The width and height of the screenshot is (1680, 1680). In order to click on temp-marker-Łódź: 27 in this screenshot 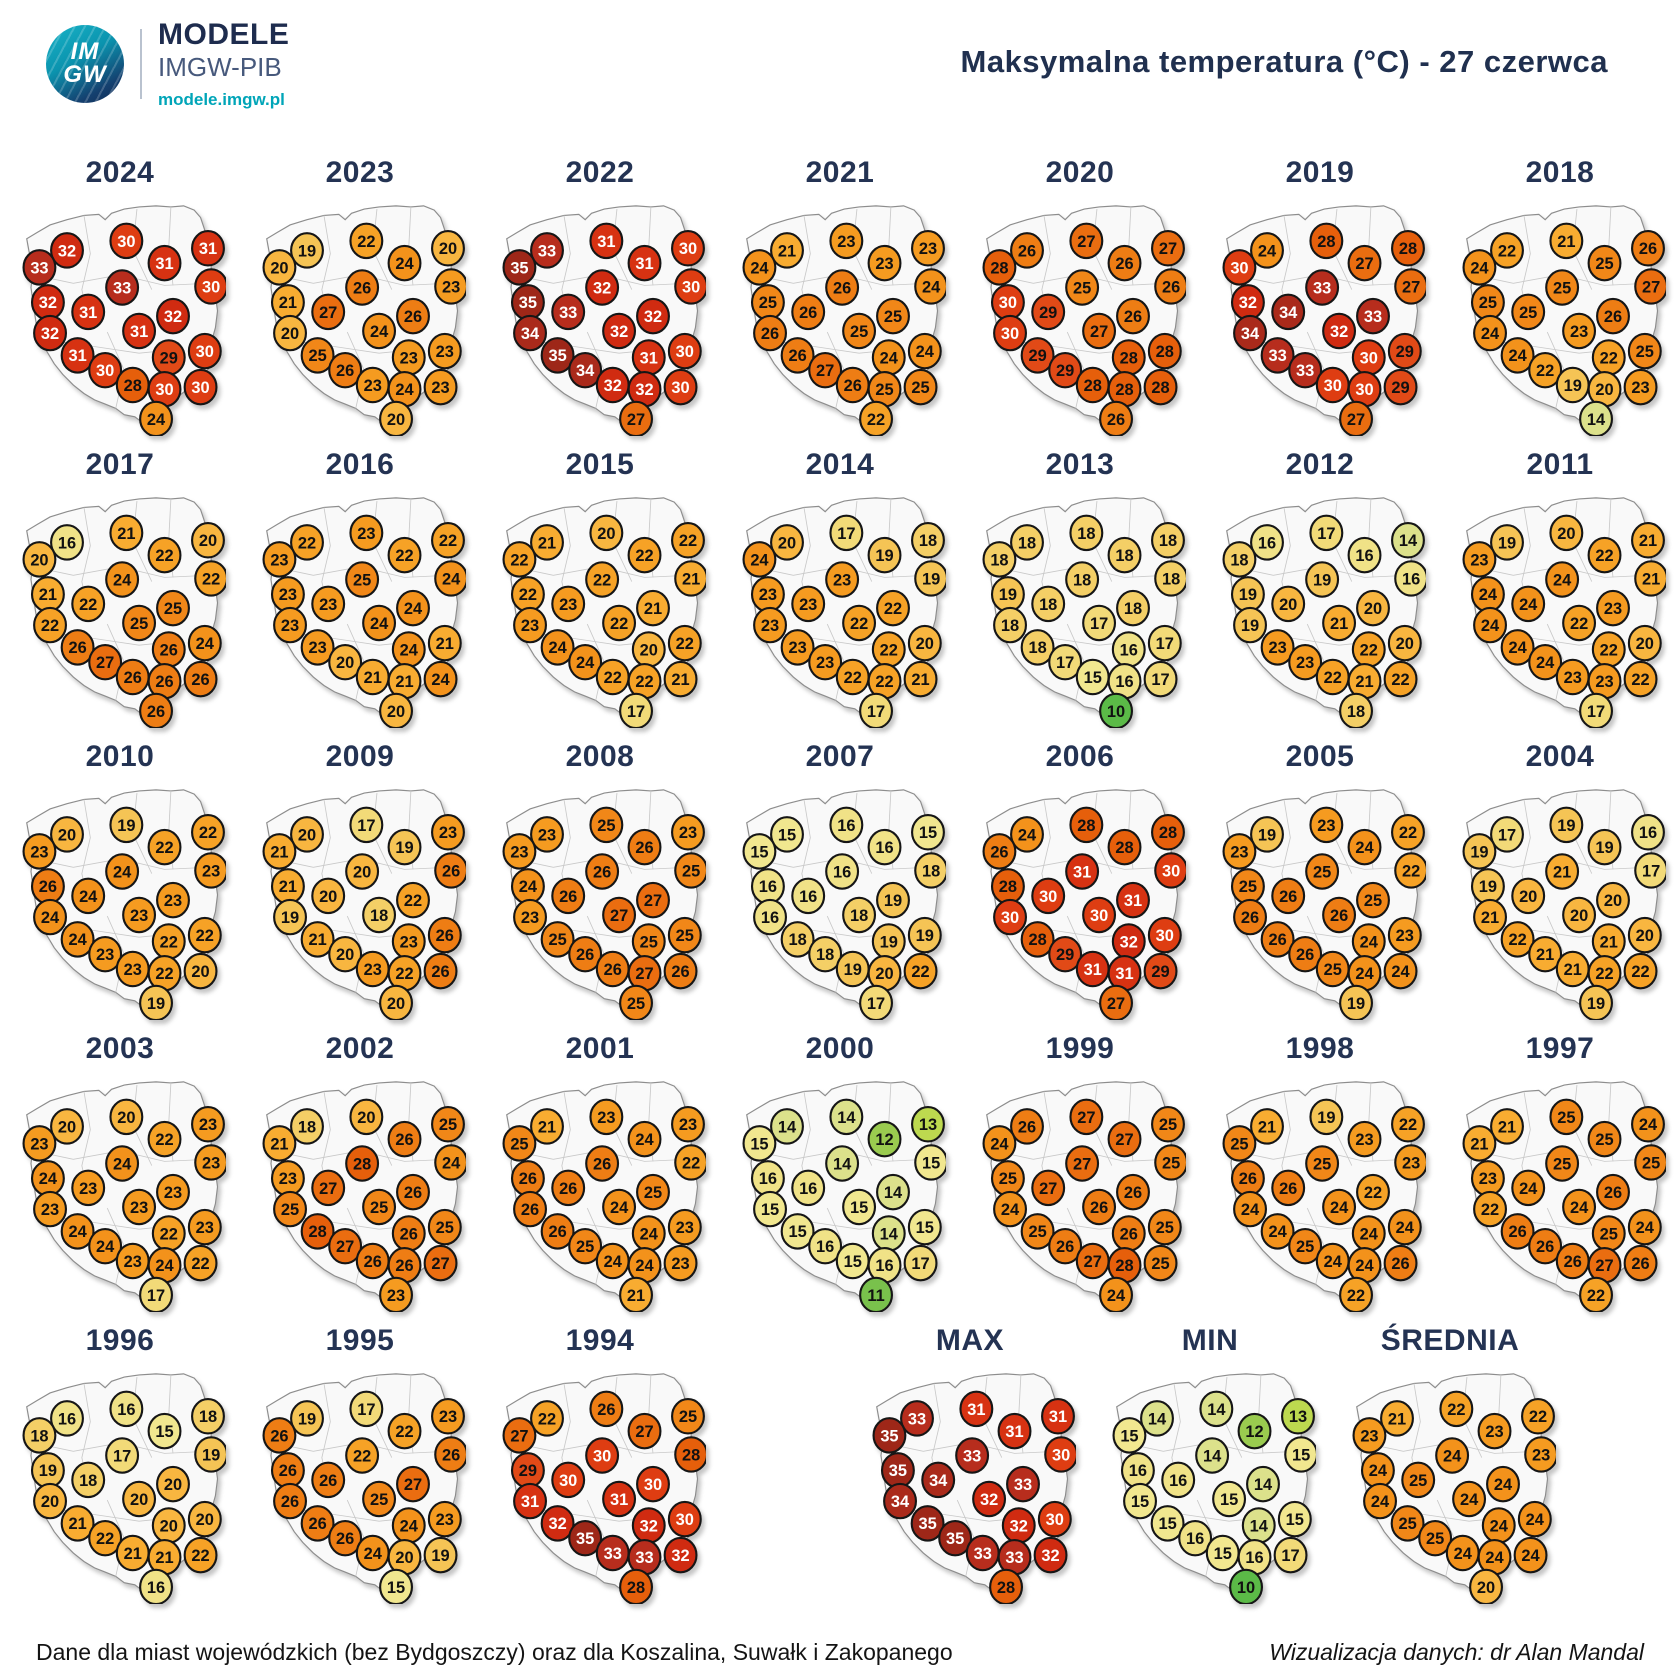, I will do `click(1099, 331)`.